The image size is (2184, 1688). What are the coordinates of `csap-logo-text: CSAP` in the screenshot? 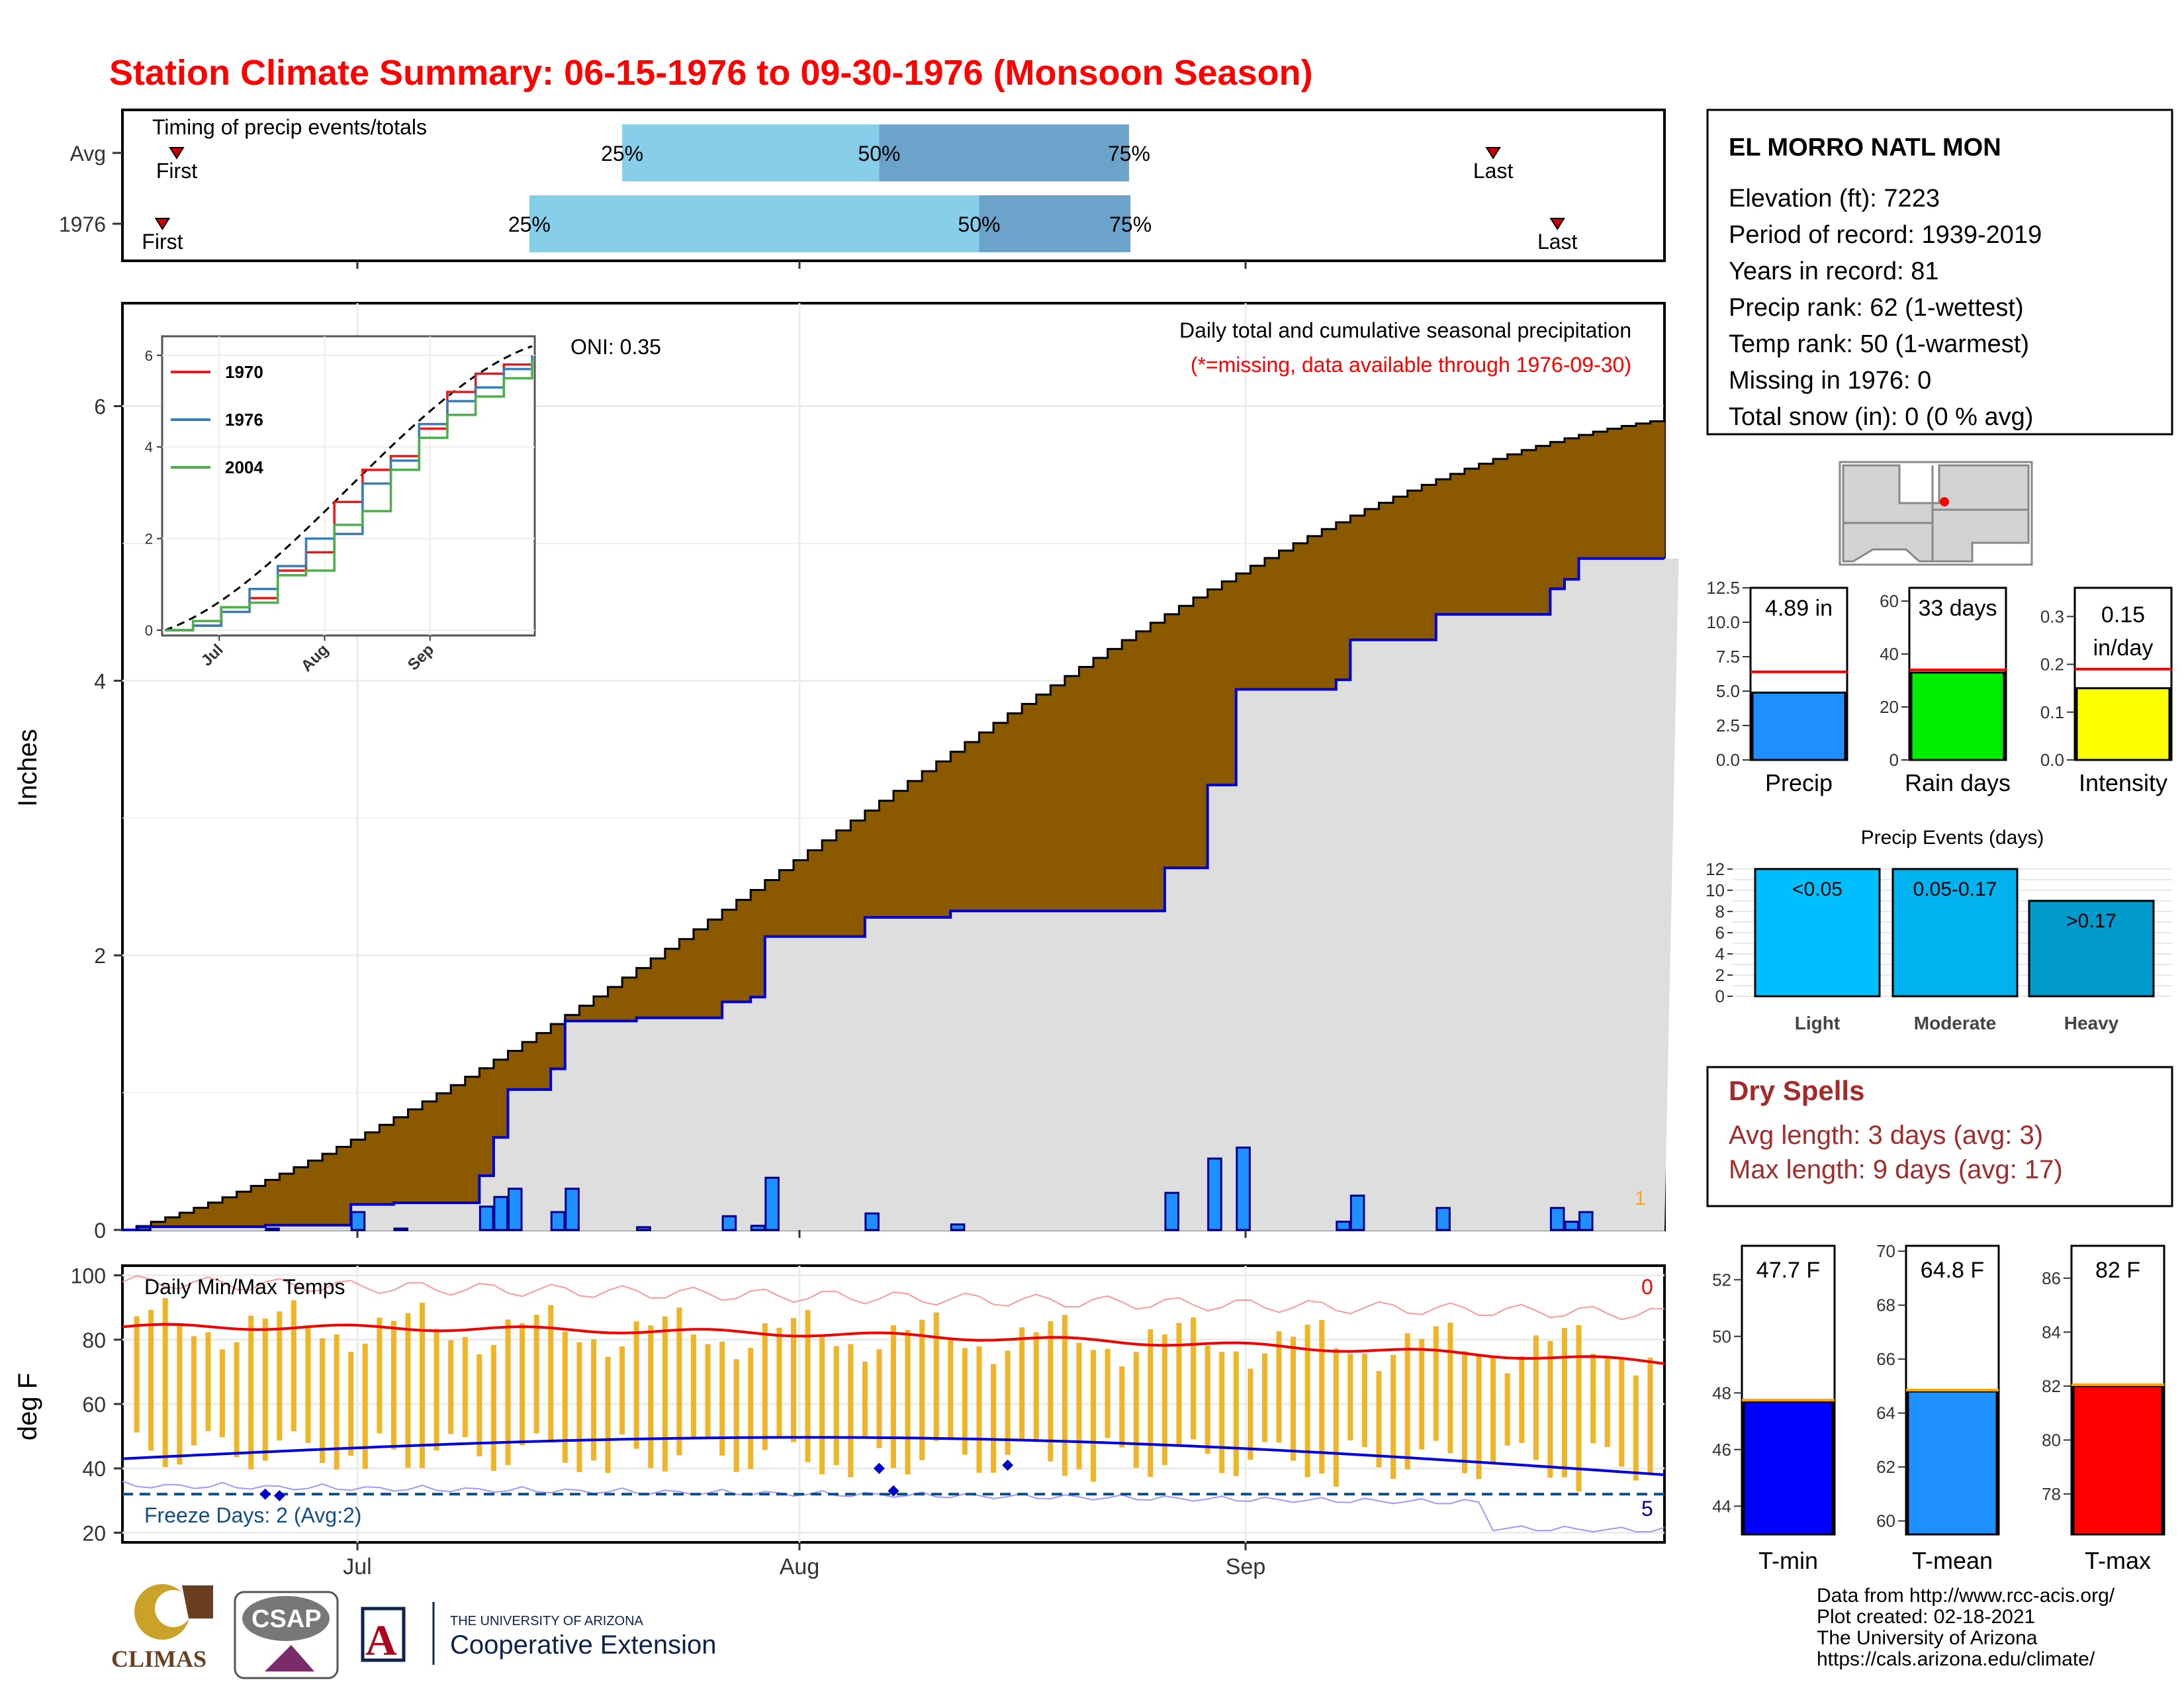 It's located at (286, 1619).